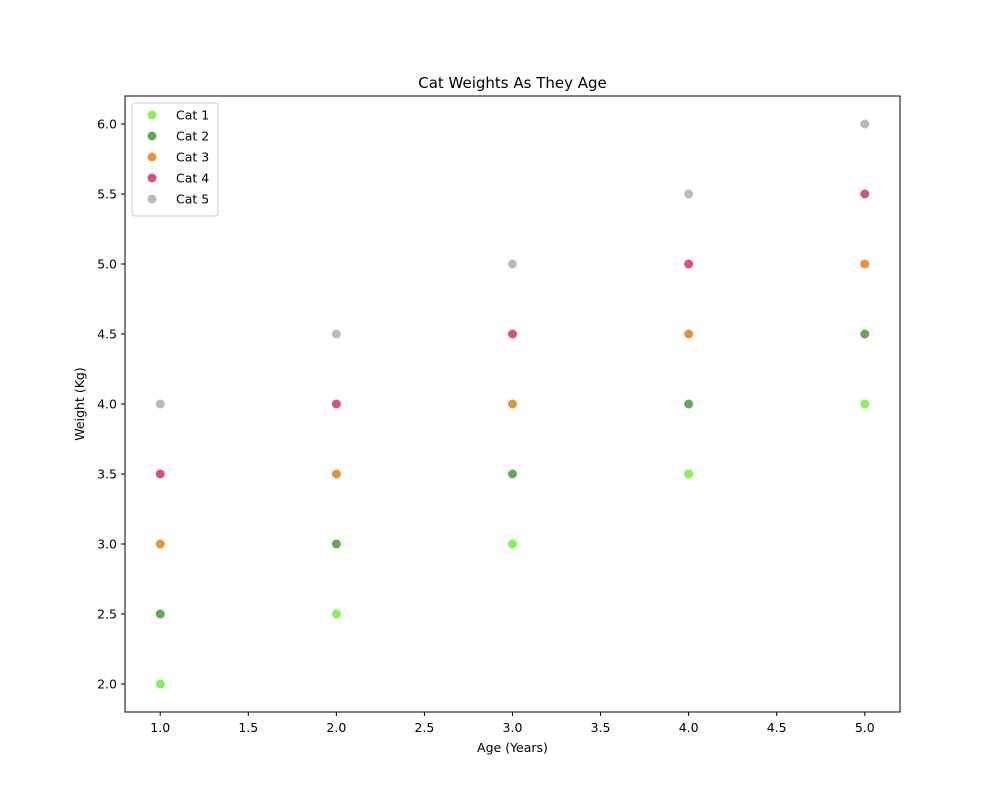  What do you see at coordinates (248, 727) in the screenshot?
I see `x-tick-label: 1.5` at bounding box center [248, 727].